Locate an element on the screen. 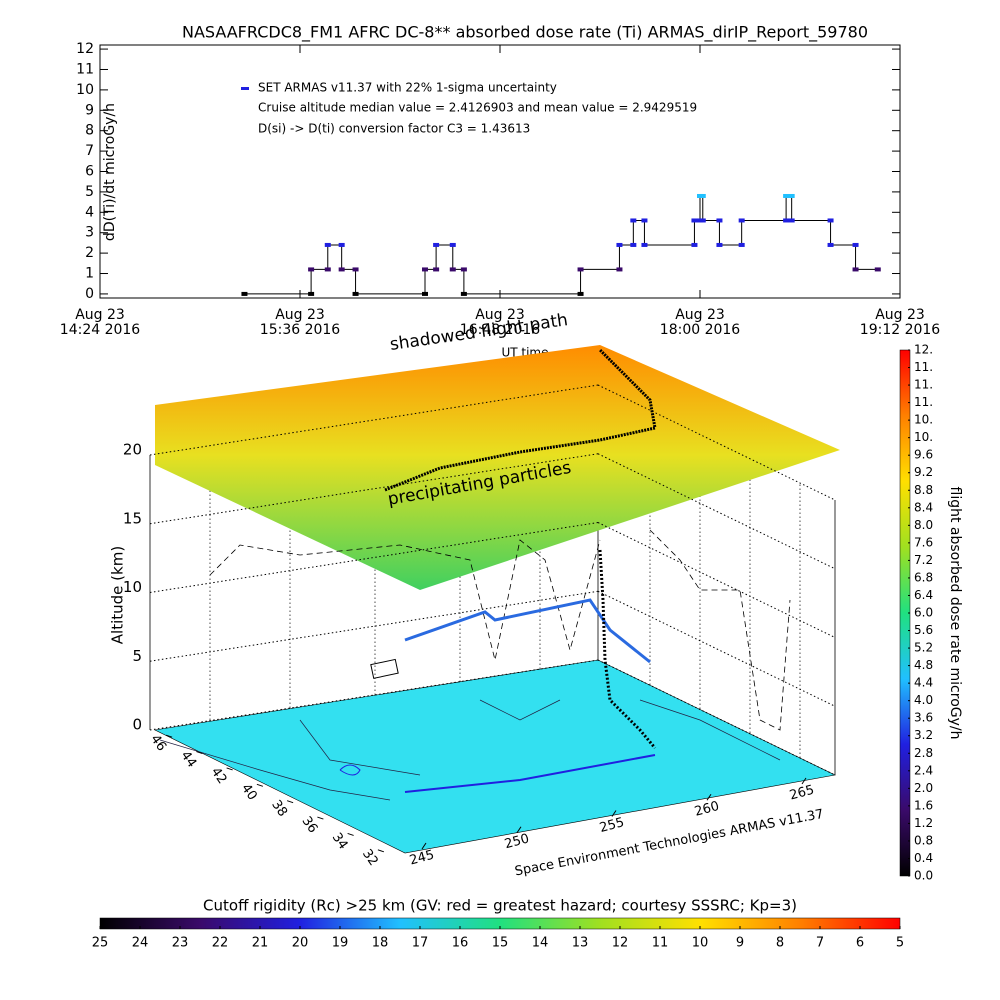 Image resolution: width=1000 pixels, height=1000 pixels. colorbar-tick-label: 11 is located at coordinates (660, 943).